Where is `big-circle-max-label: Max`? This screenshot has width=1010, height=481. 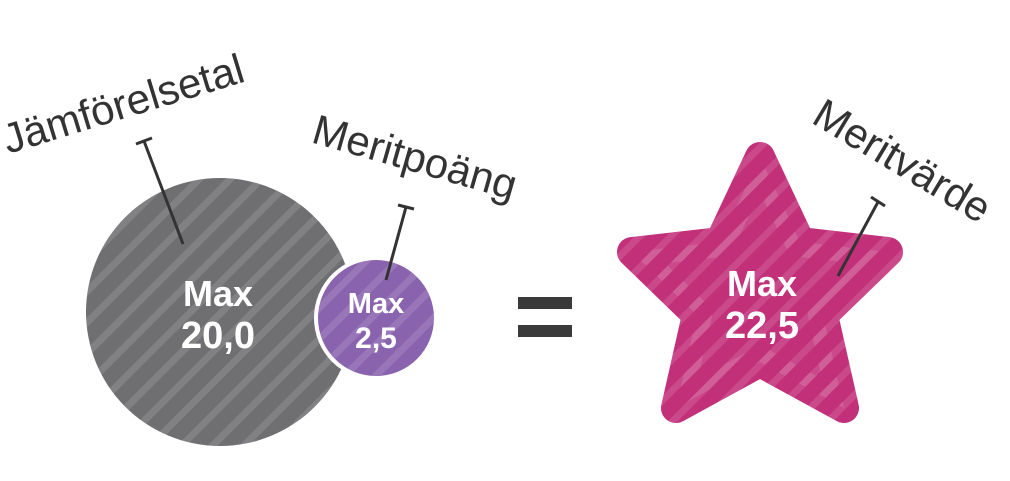 big-circle-max-label: Max is located at coordinates (218, 293).